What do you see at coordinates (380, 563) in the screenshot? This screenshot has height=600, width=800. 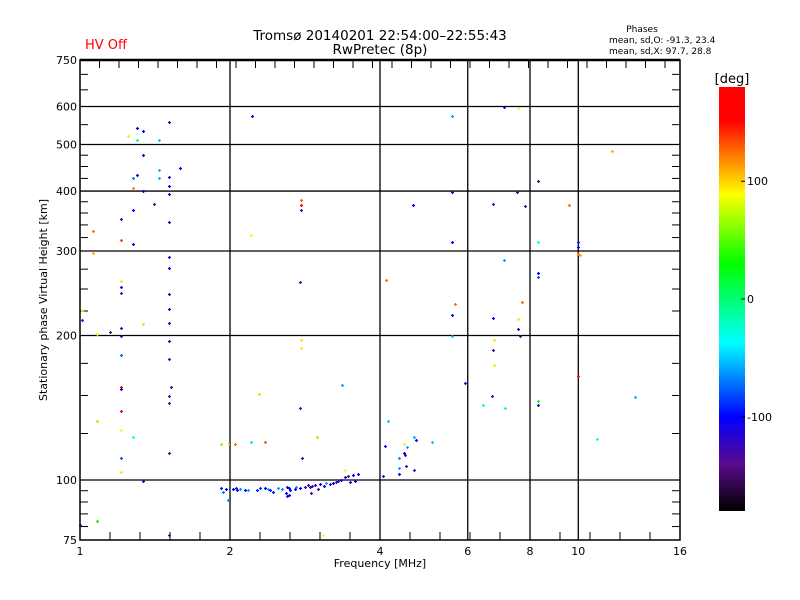 I see `x-axis-label: Frequency [MHz]` at bounding box center [380, 563].